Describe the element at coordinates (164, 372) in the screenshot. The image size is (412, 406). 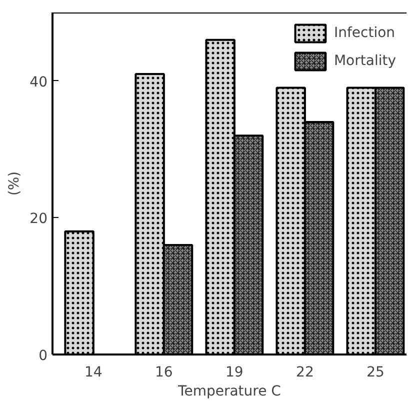
I see `x-tick-label: 16` at that location.